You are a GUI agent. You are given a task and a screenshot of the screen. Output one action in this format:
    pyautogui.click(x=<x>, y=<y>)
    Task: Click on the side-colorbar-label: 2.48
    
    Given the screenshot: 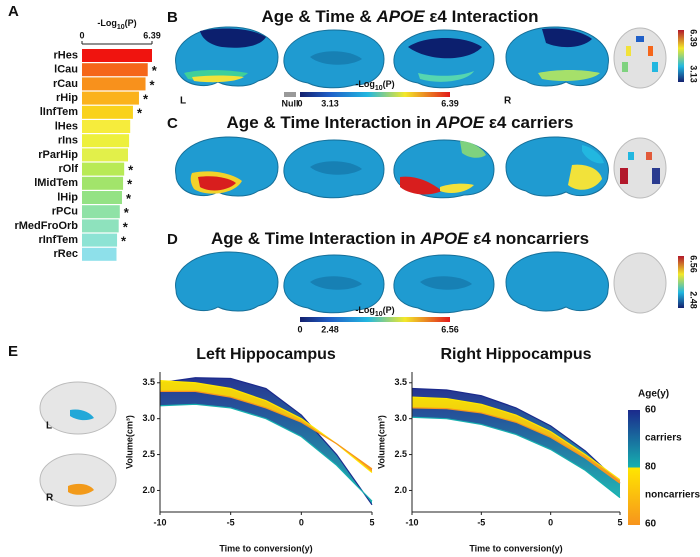 What is the action you would take?
    pyautogui.click(x=694, y=300)
    